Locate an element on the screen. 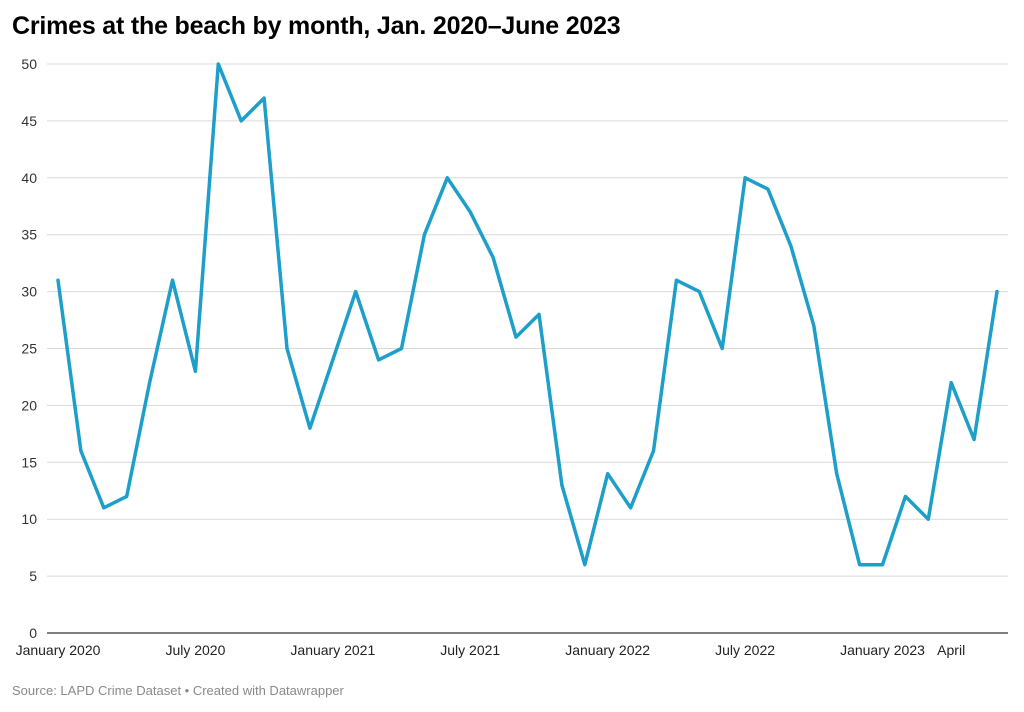 The width and height of the screenshot is (1024, 712). x-tick-label: January 2020 is located at coordinates (58, 650).